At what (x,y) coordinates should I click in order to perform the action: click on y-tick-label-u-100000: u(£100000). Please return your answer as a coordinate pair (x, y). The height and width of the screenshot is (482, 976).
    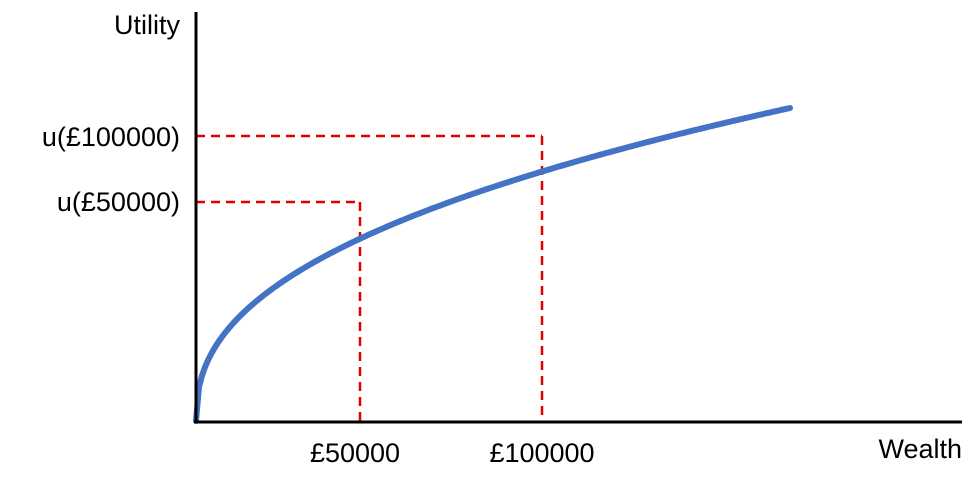
    Looking at the image, I should click on (111, 137).